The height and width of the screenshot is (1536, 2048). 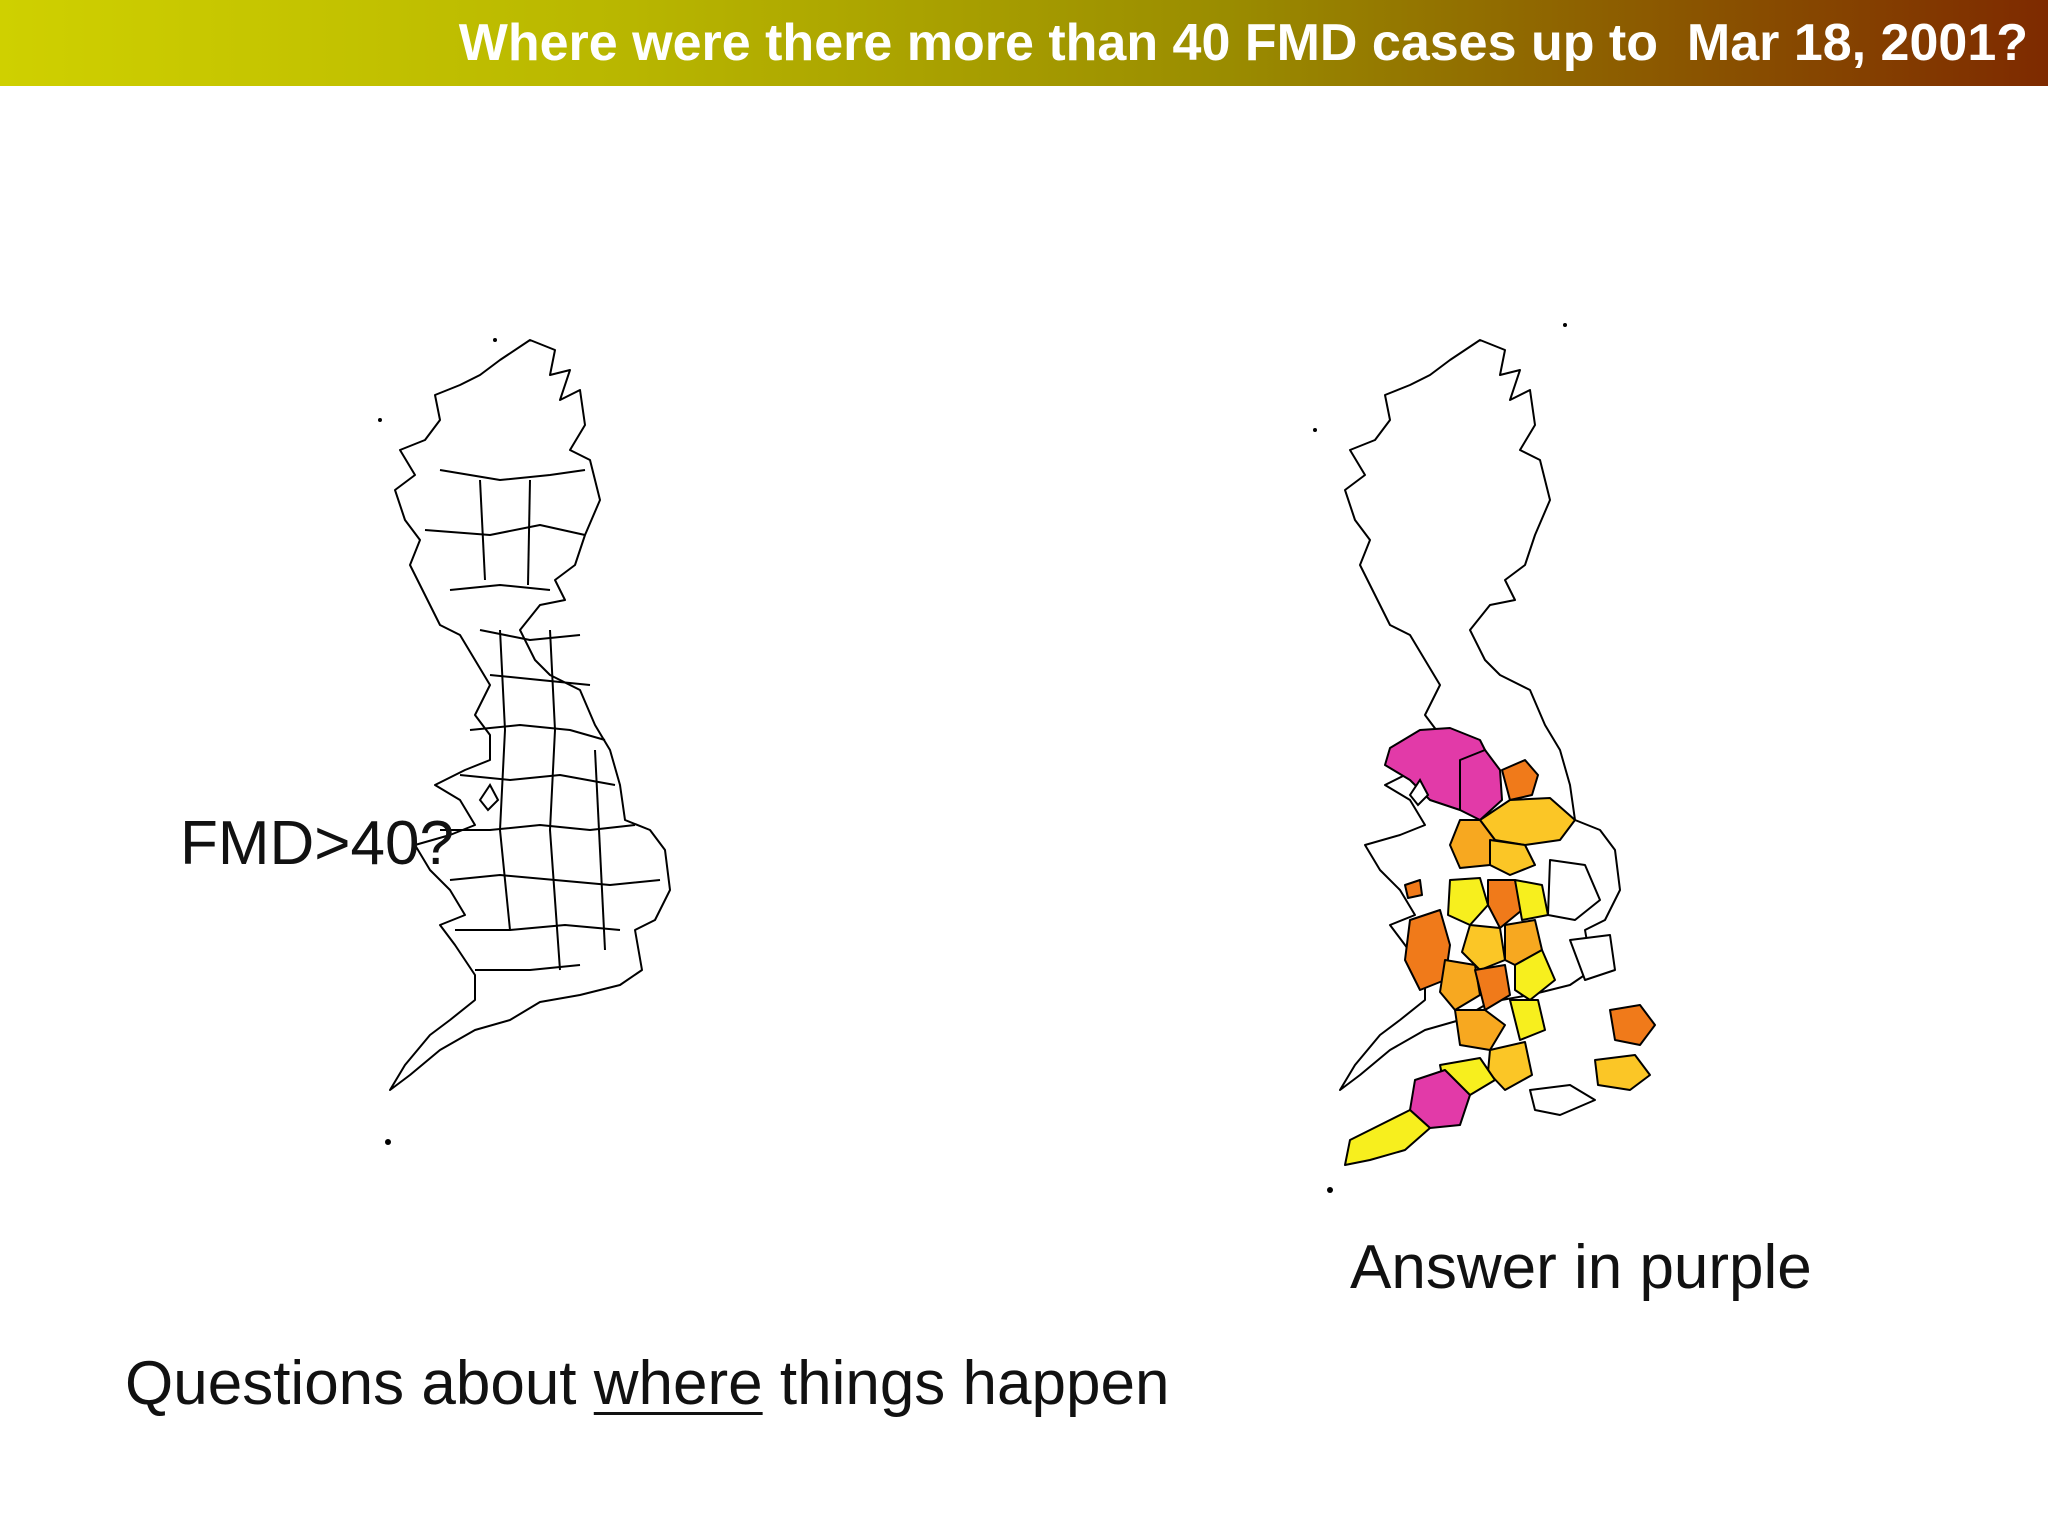 I want to click on answer-label: Answer in purple, so click(x=1581, y=1267).